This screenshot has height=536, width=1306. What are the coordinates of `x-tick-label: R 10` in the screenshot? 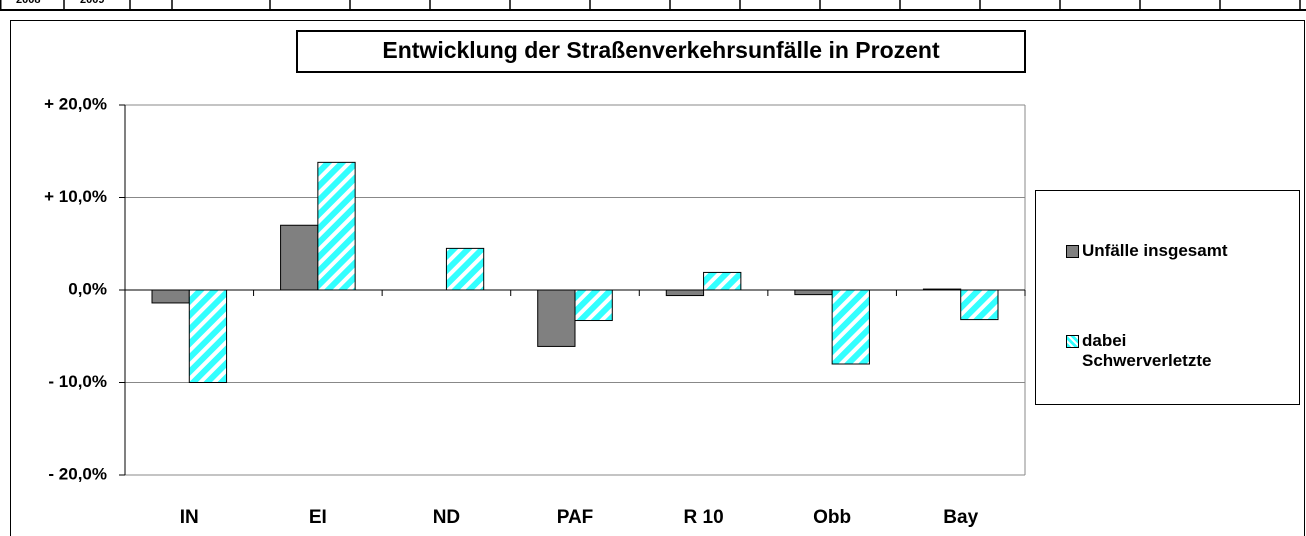 It's located at (704, 517).